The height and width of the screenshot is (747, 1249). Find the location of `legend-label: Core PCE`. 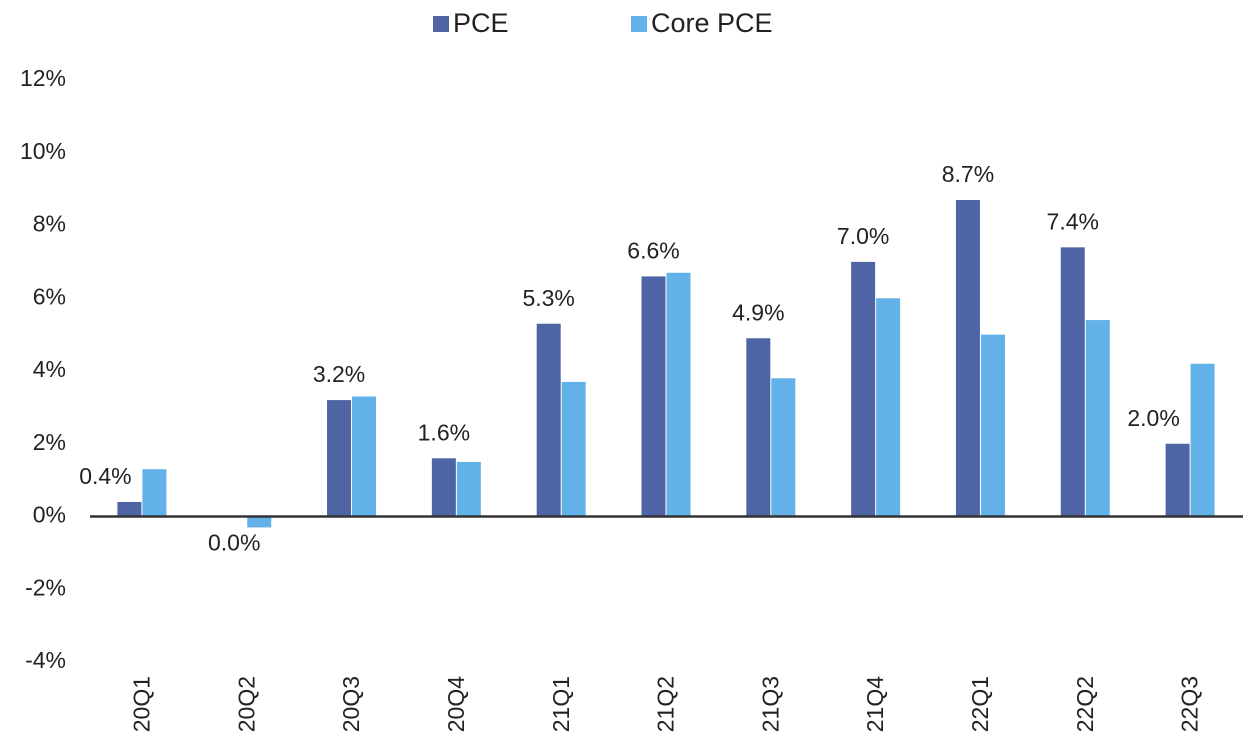

legend-label: Core PCE is located at coordinates (712, 23).